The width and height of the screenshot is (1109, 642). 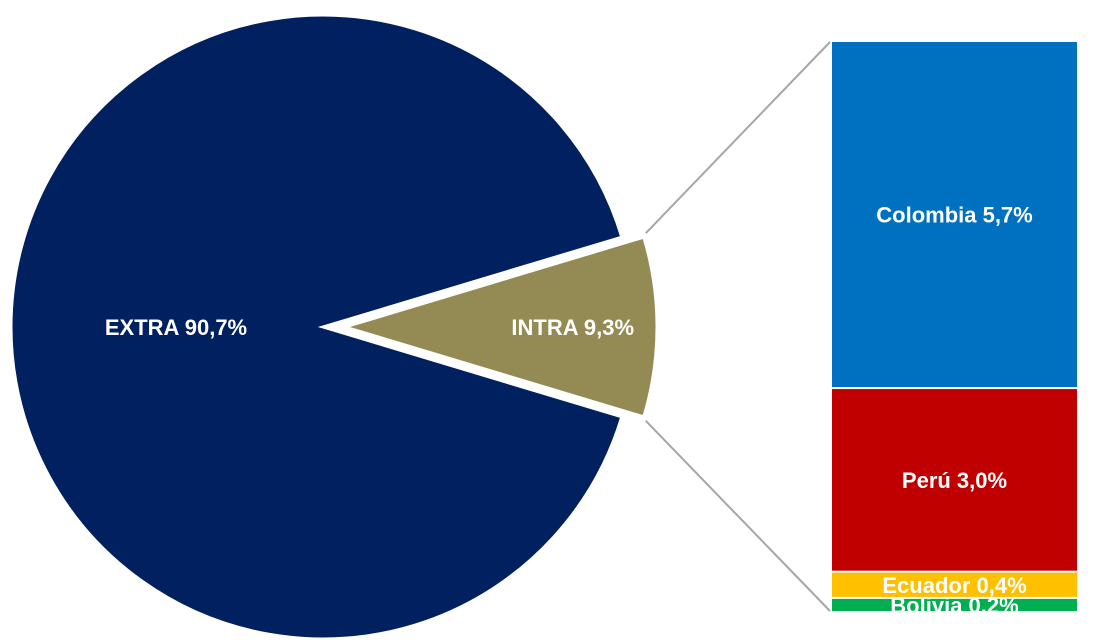 I want to click on connector-lines, so click(x=738, y=326).